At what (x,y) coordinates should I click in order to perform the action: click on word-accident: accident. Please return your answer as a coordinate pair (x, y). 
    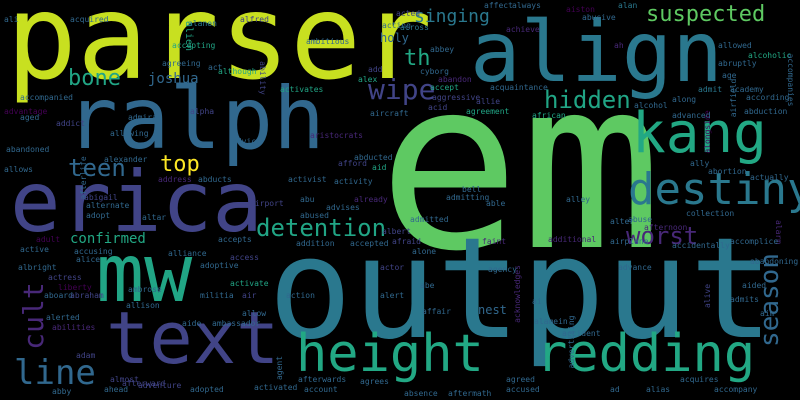
    Looking at the image, I should click on (581, 333).